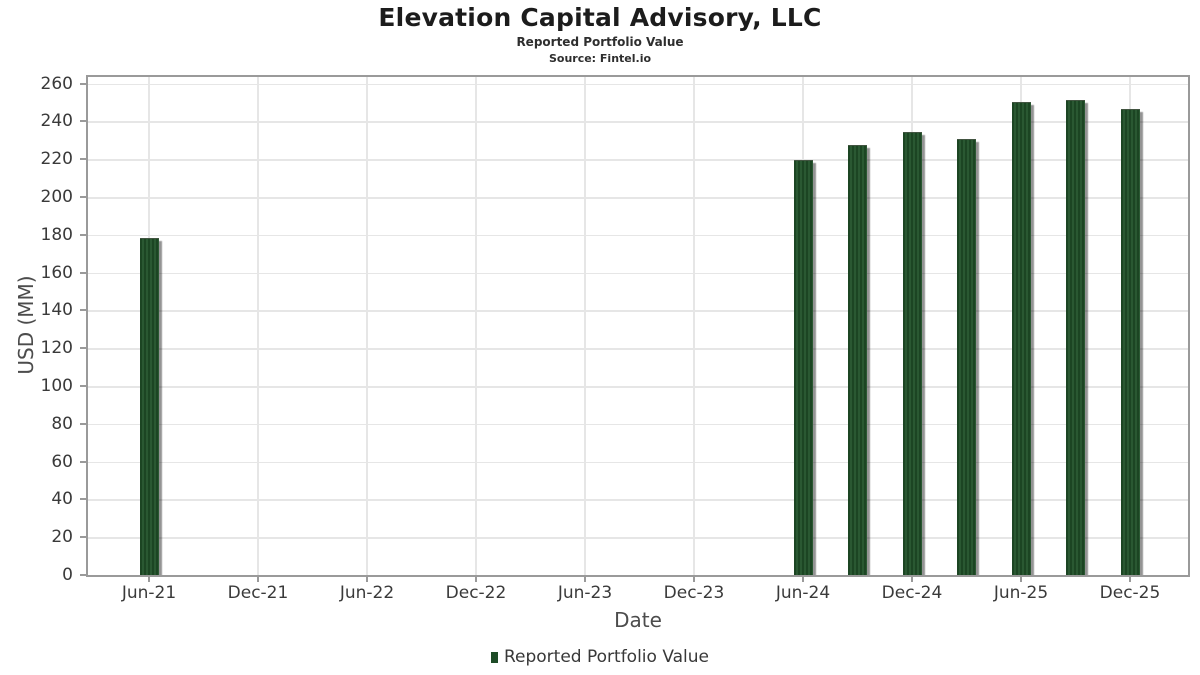 The width and height of the screenshot is (1200, 675). I want to click on x-tick-label: Jun-23, so click(585, 593).